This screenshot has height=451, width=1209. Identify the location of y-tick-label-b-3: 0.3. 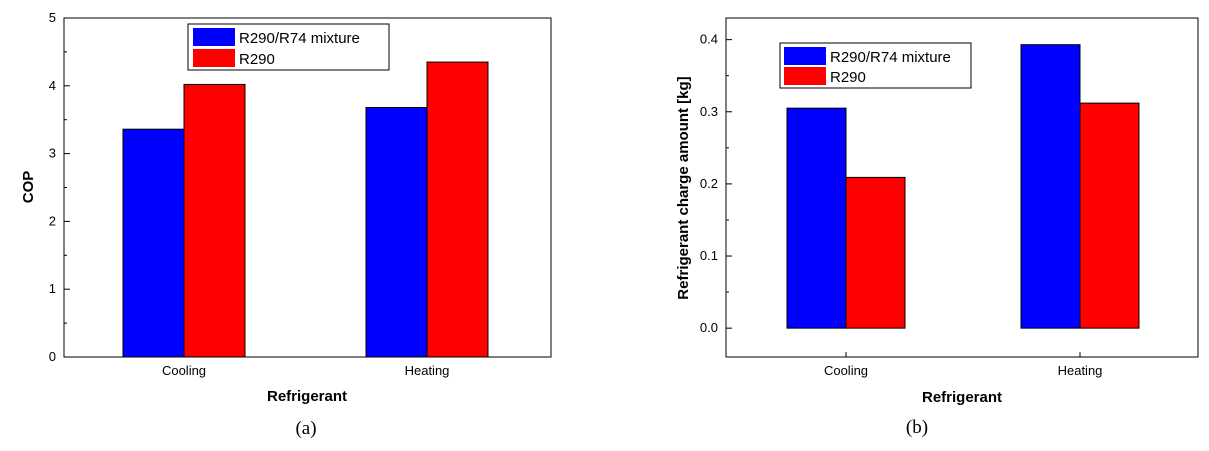
(709, 111).